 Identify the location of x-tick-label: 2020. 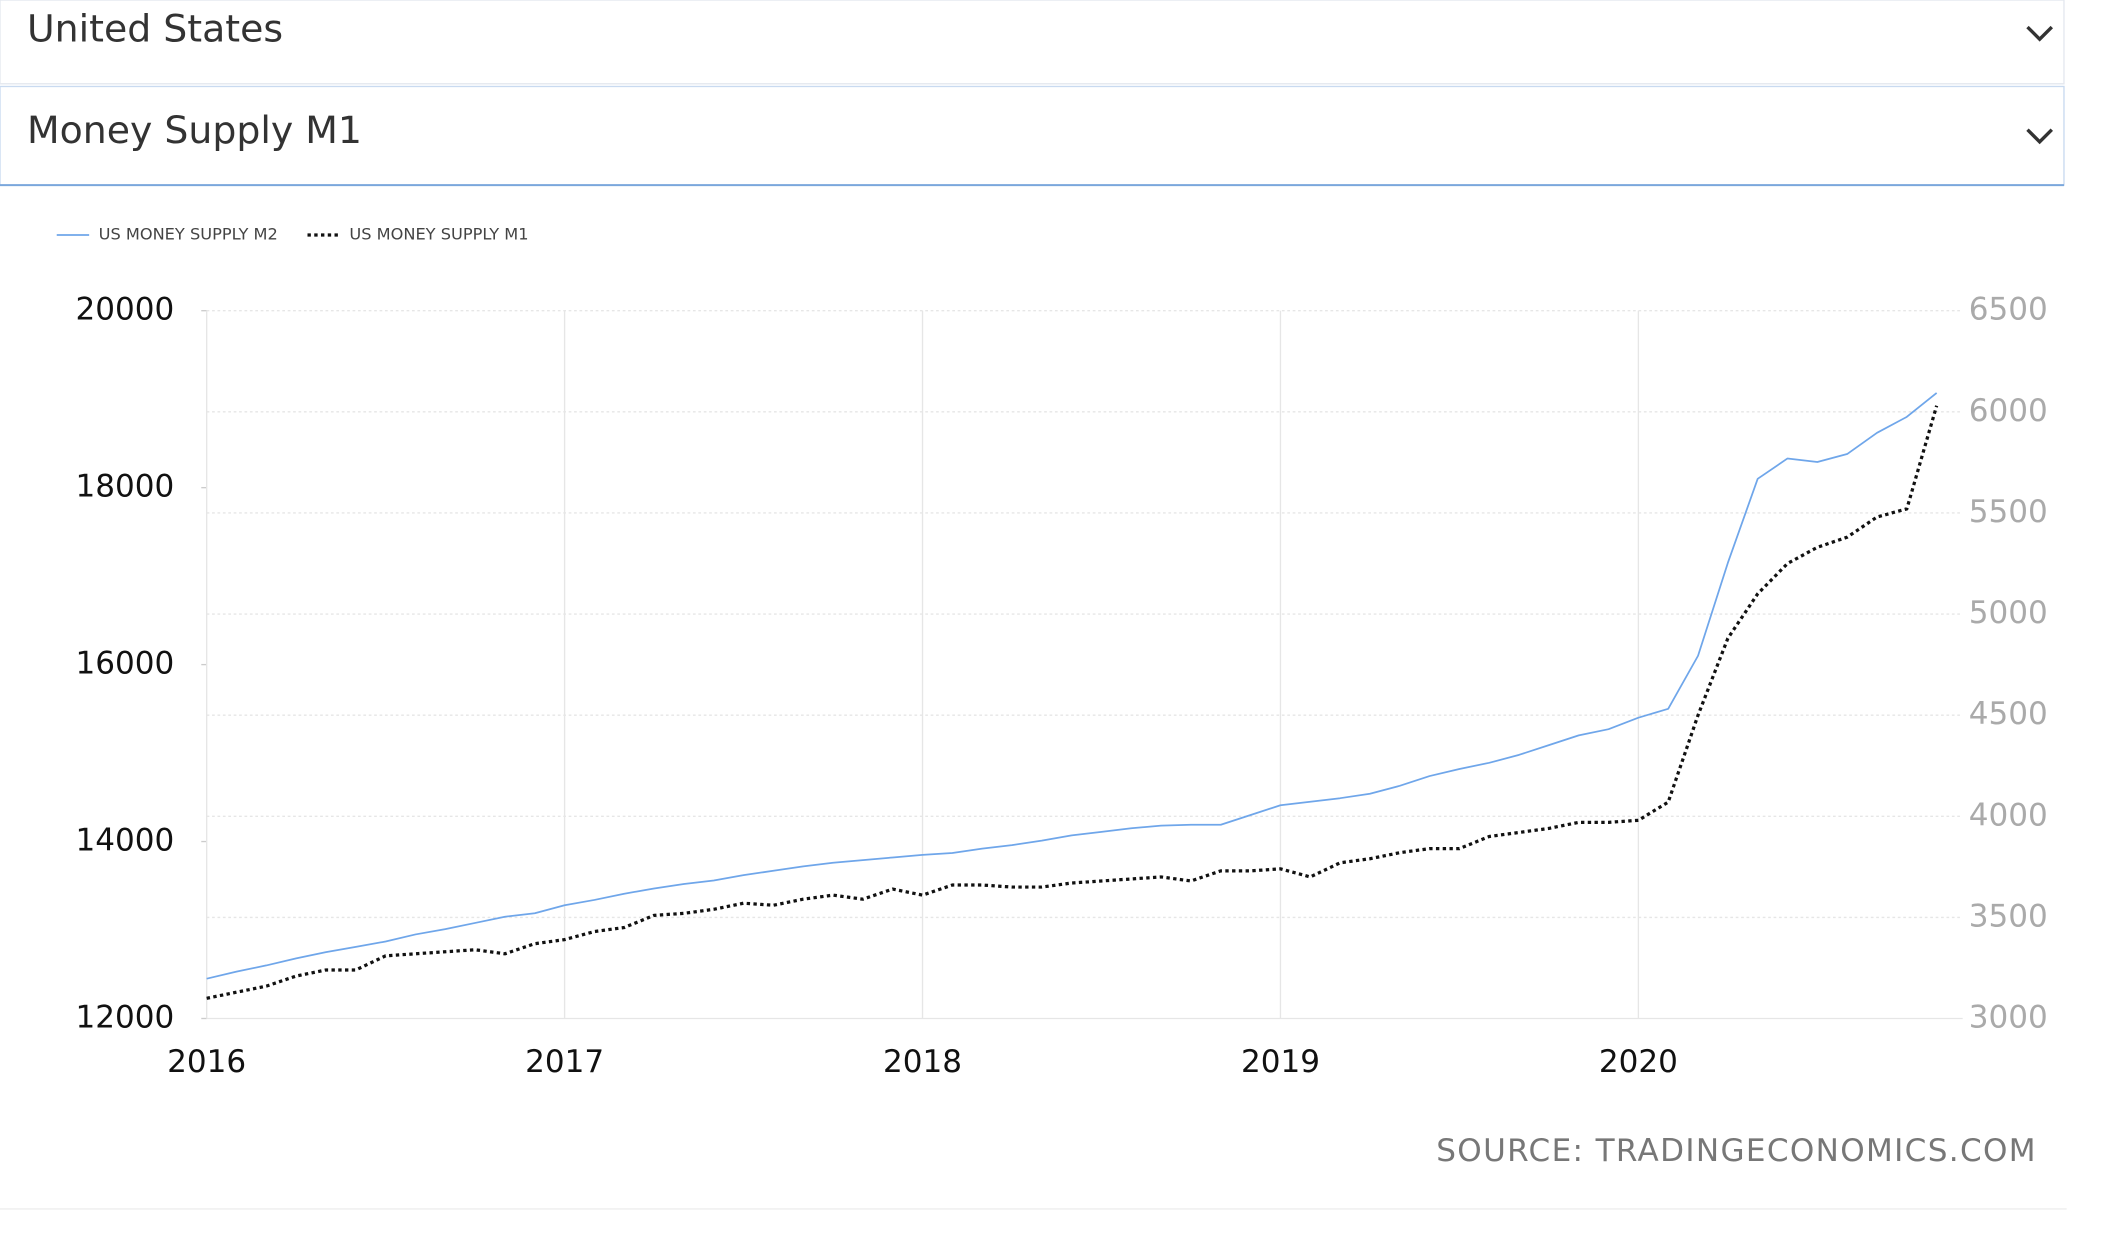
(1638, 1062).